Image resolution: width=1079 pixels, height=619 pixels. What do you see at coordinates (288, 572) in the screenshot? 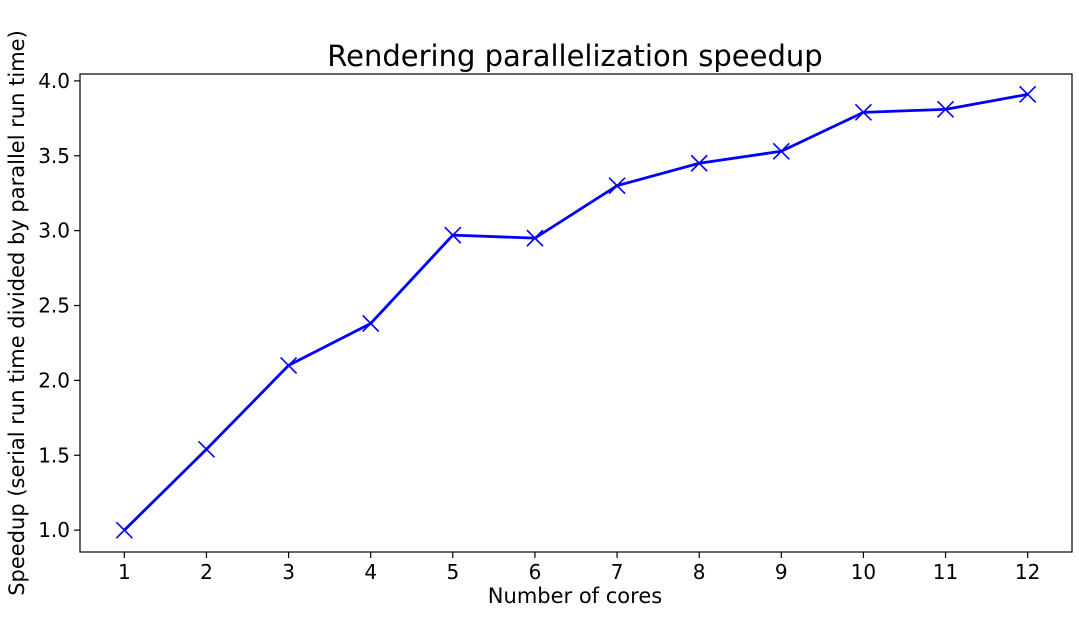
I see `x-tick-label: 3` at bounding box center [288, 572].